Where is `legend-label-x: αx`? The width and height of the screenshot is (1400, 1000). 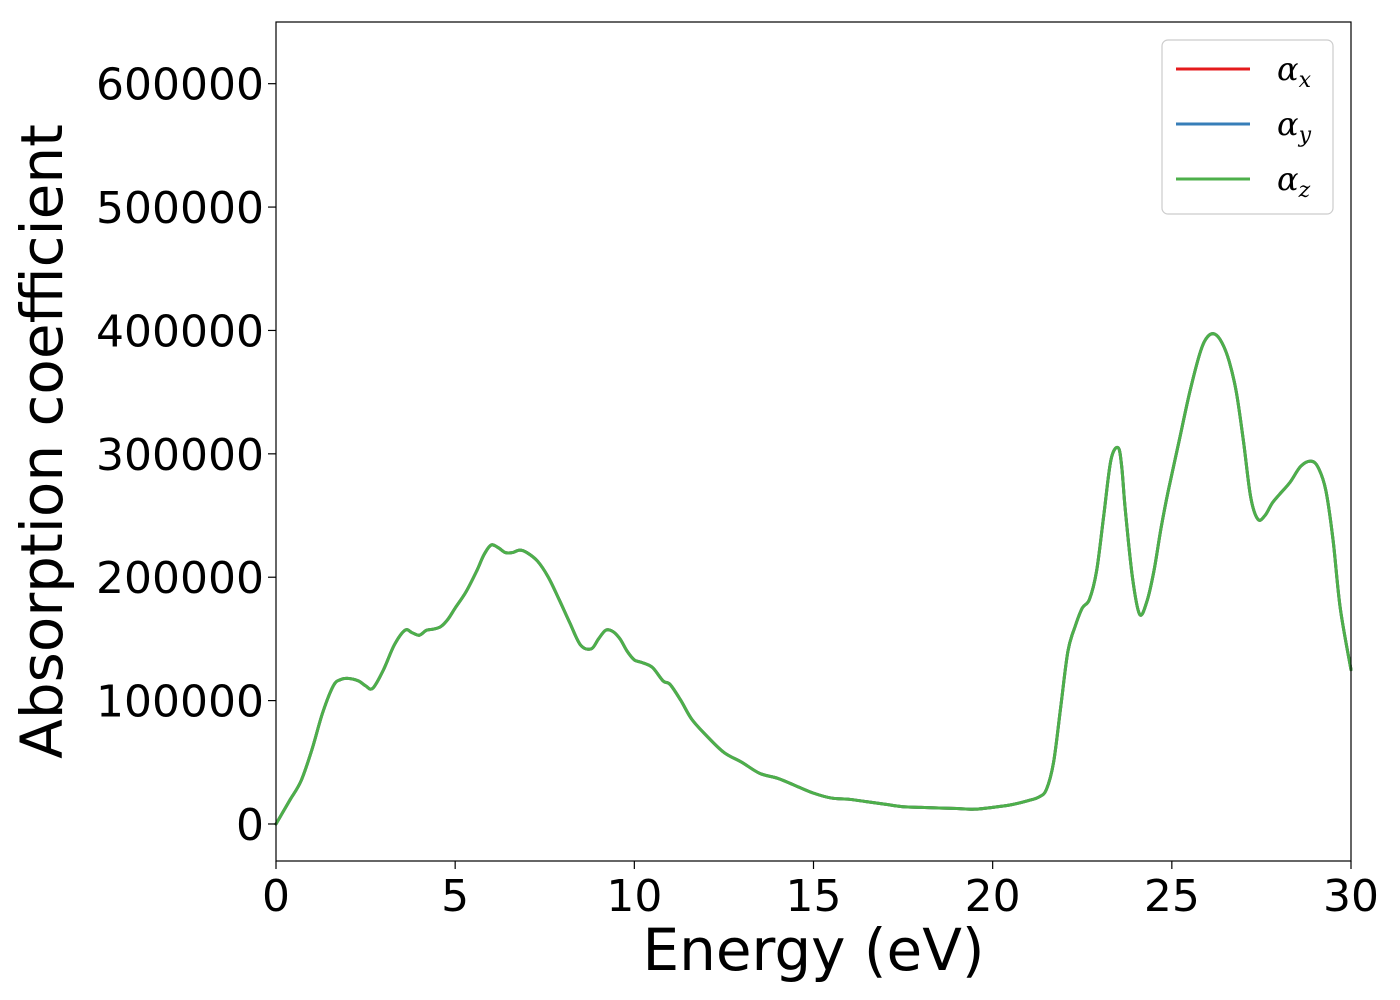
legend-label-x: αx is located at coordinates (1294, 71).